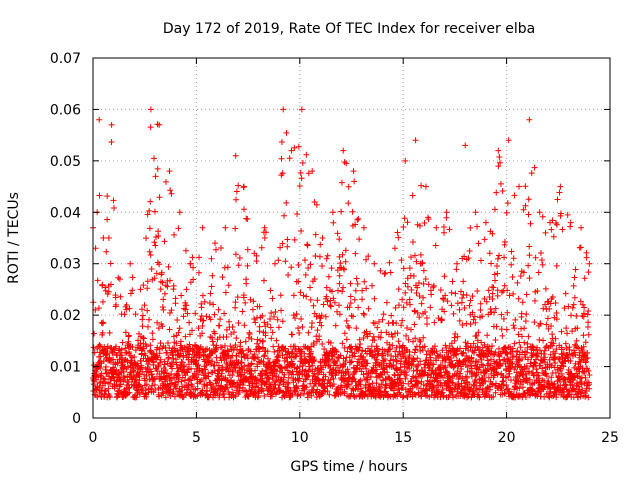  What do you see at coordinates (348, 467) in the screenshot?
I see `x-axis-label: GPS time / hours` at bounding box center [348, 467].